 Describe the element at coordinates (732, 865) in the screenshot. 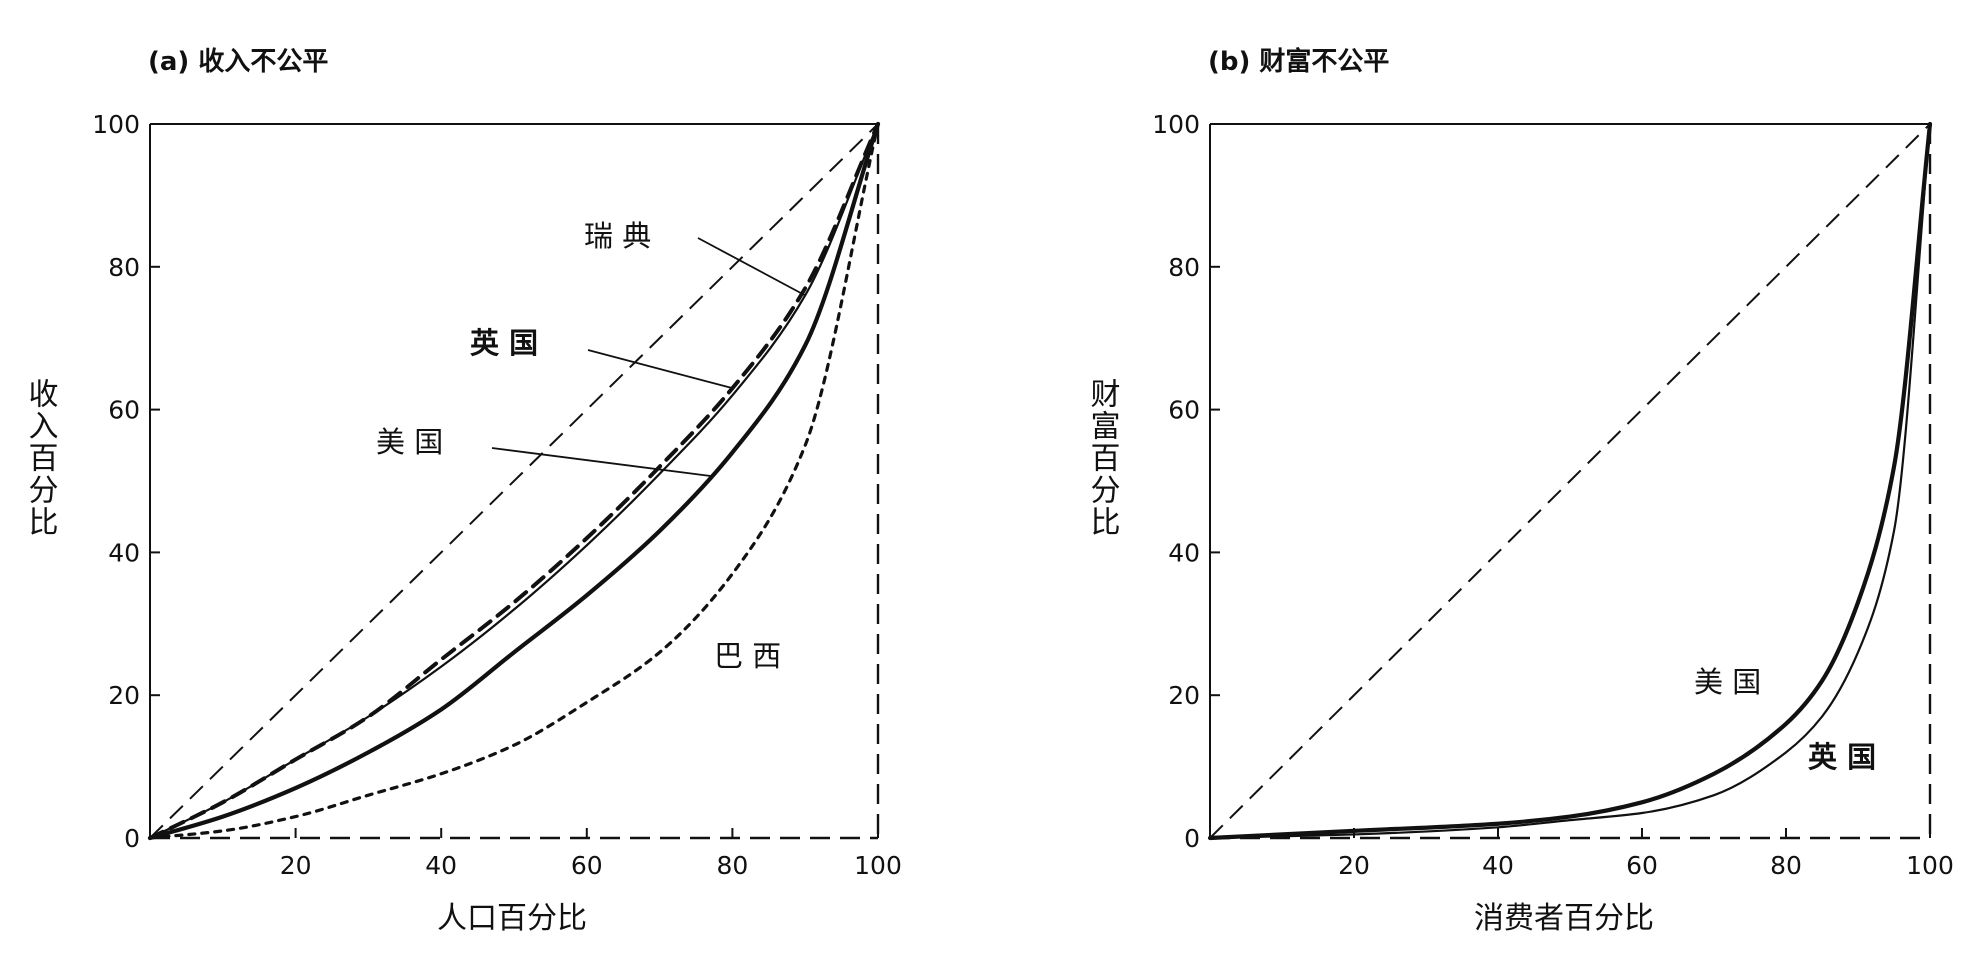

I see `chart-a-xtick-label: 80` at that location.